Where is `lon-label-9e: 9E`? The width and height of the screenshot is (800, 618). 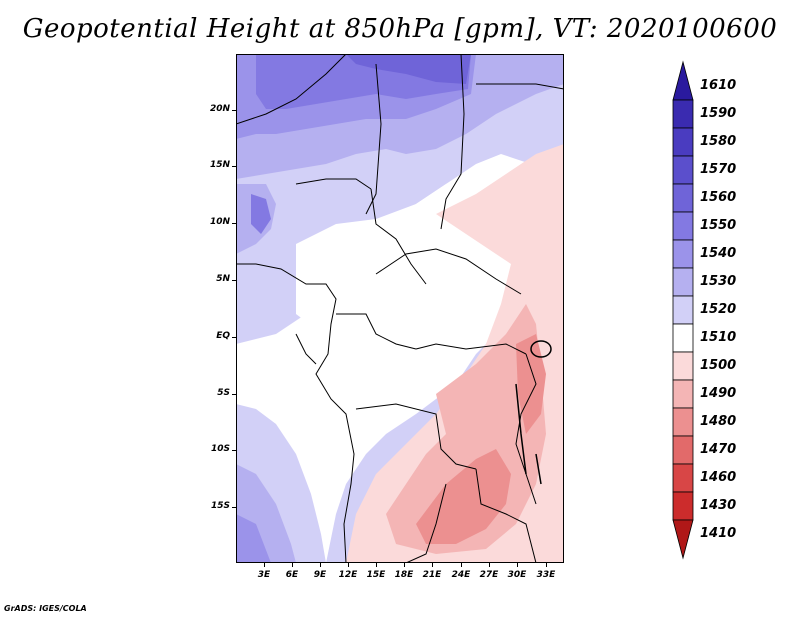
lon-label-9e: 9E is located at coordinates (320, 575).